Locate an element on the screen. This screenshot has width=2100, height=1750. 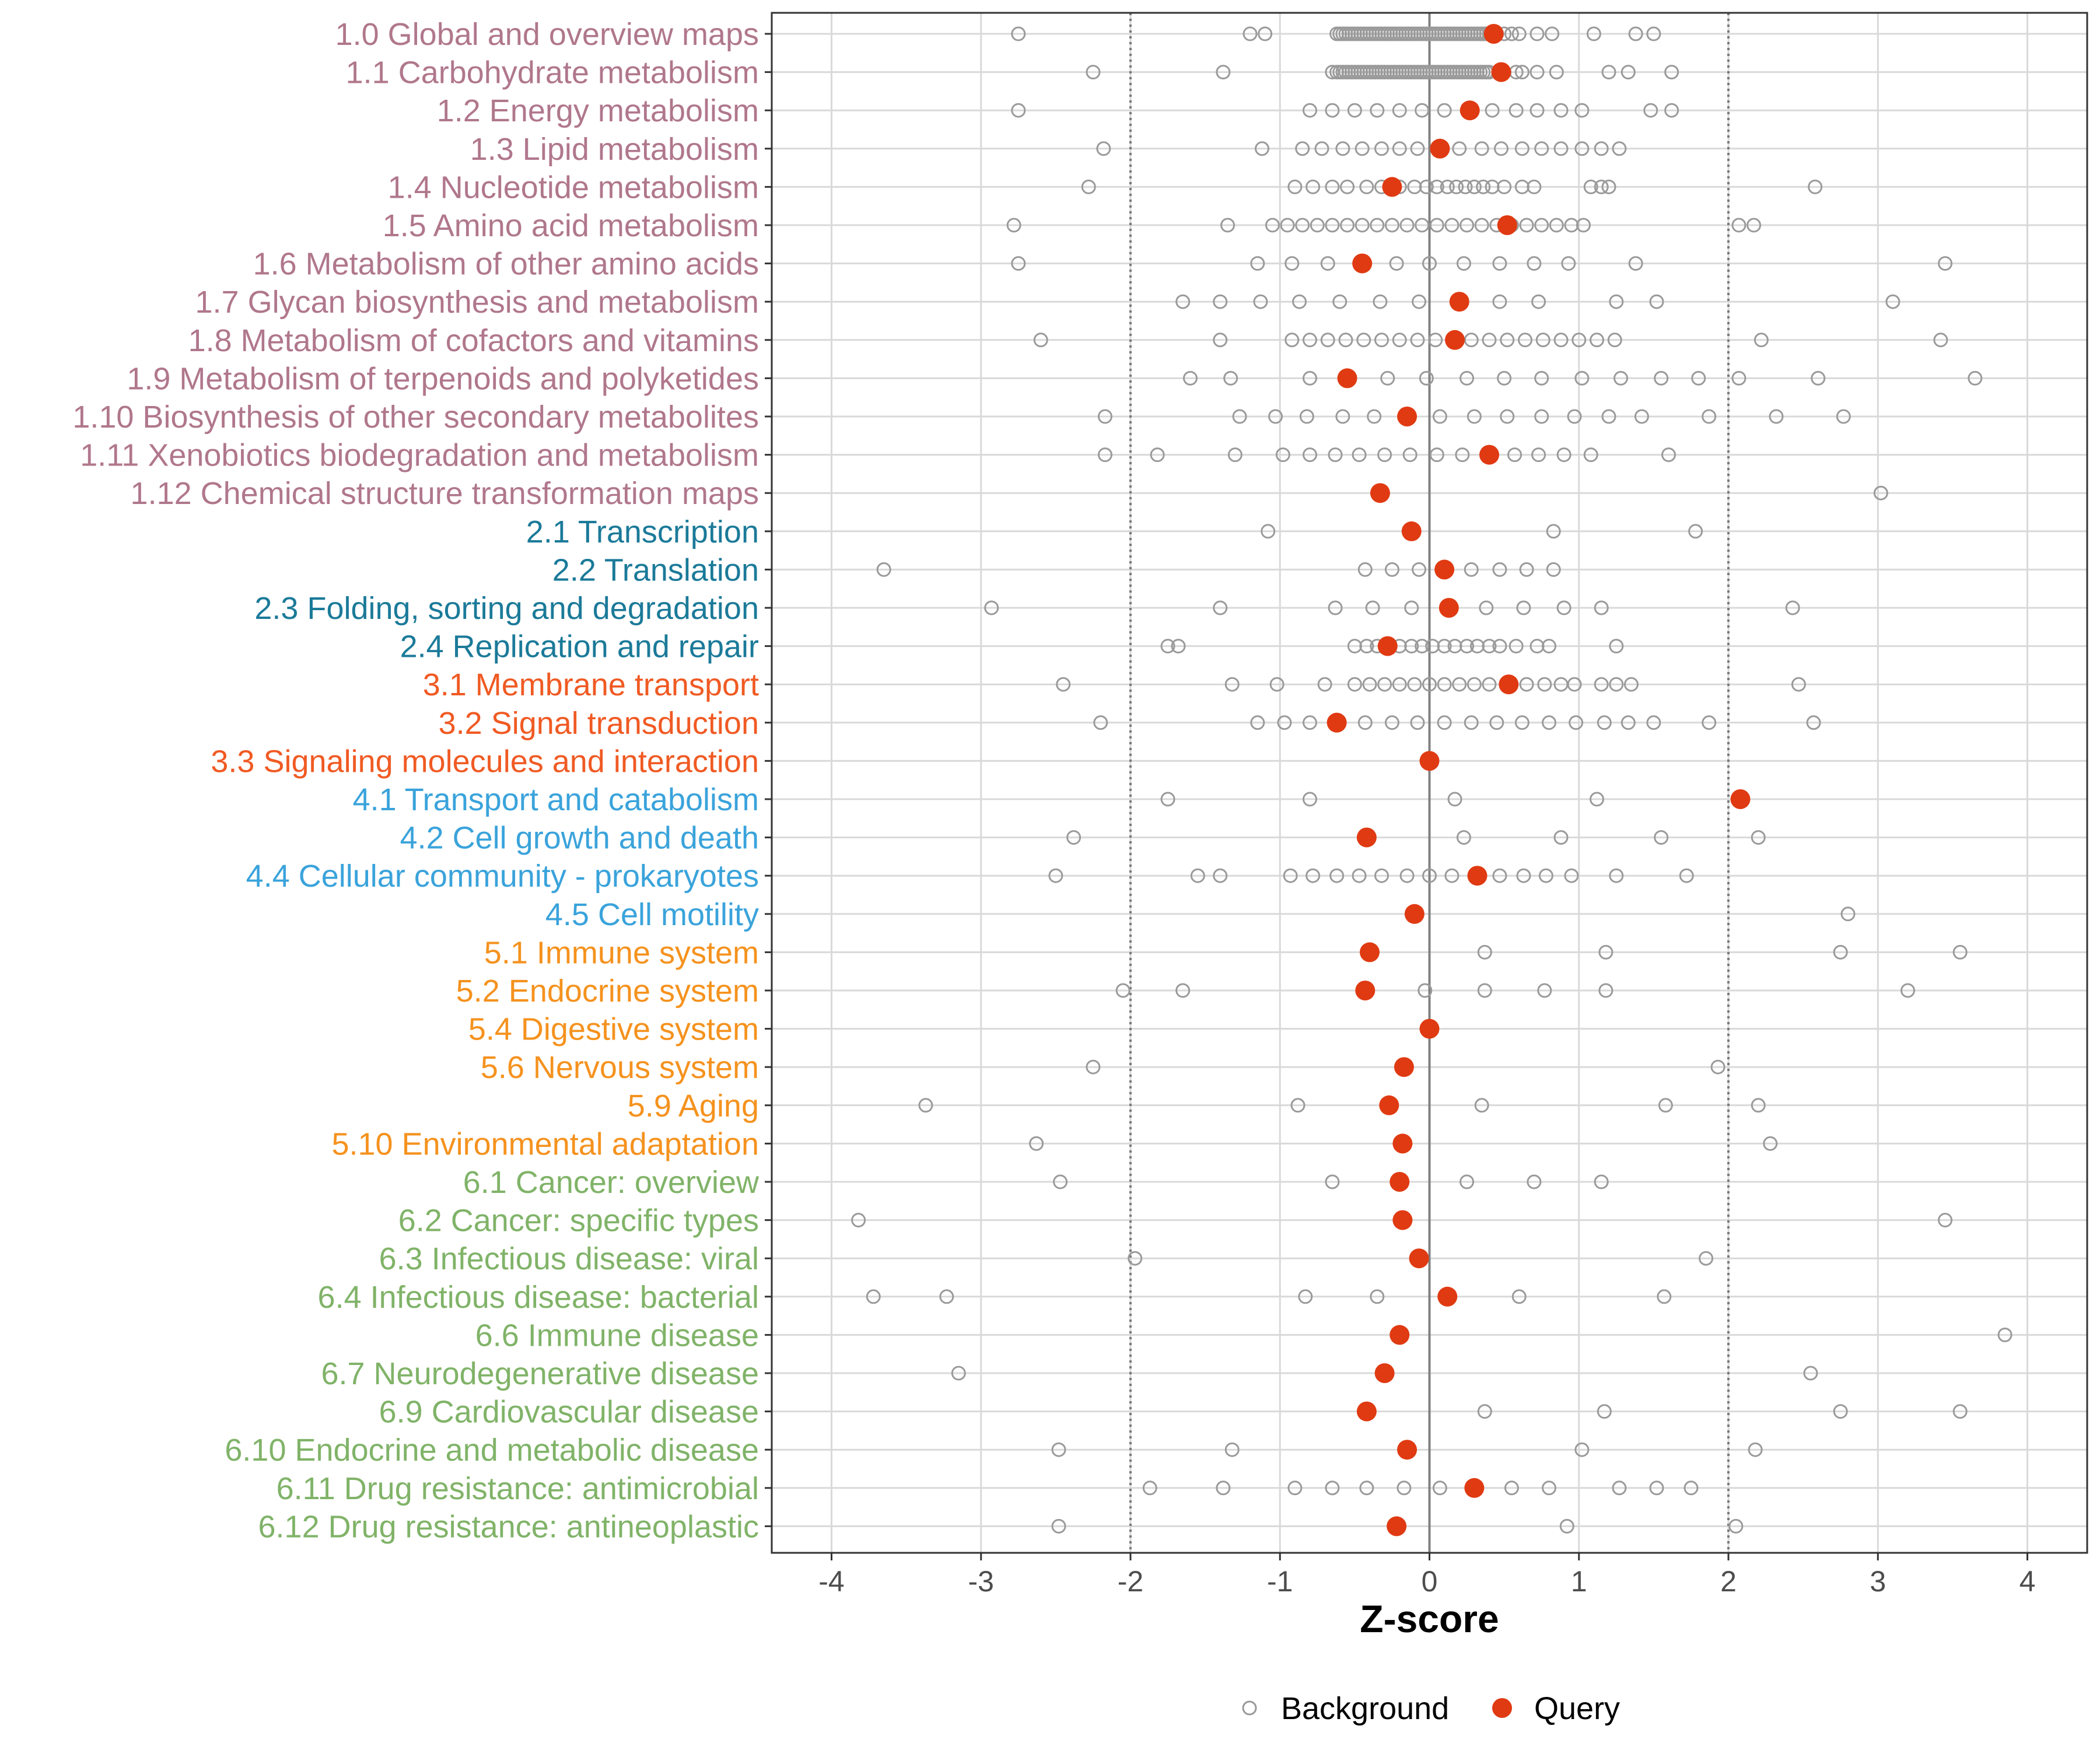
category-label: 5.10 Environmental adaptation is located at coordinates (545, 1143).